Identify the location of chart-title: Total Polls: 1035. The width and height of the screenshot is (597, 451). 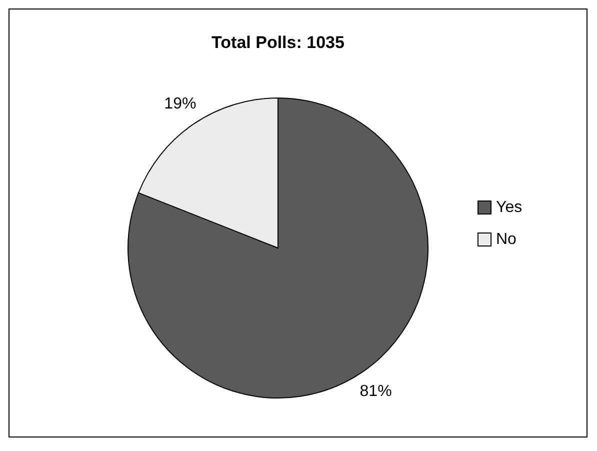
(278, 42).